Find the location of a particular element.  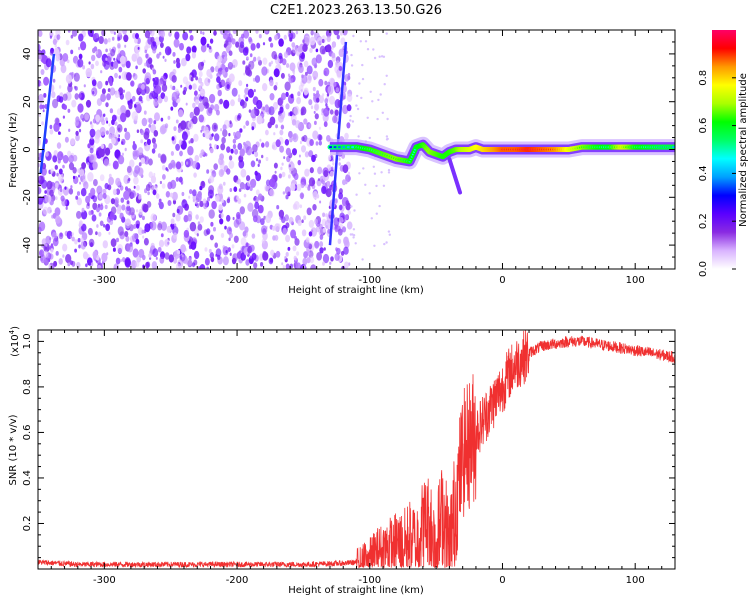

x-tick-label: 0 is located at coordinates (502, 280).